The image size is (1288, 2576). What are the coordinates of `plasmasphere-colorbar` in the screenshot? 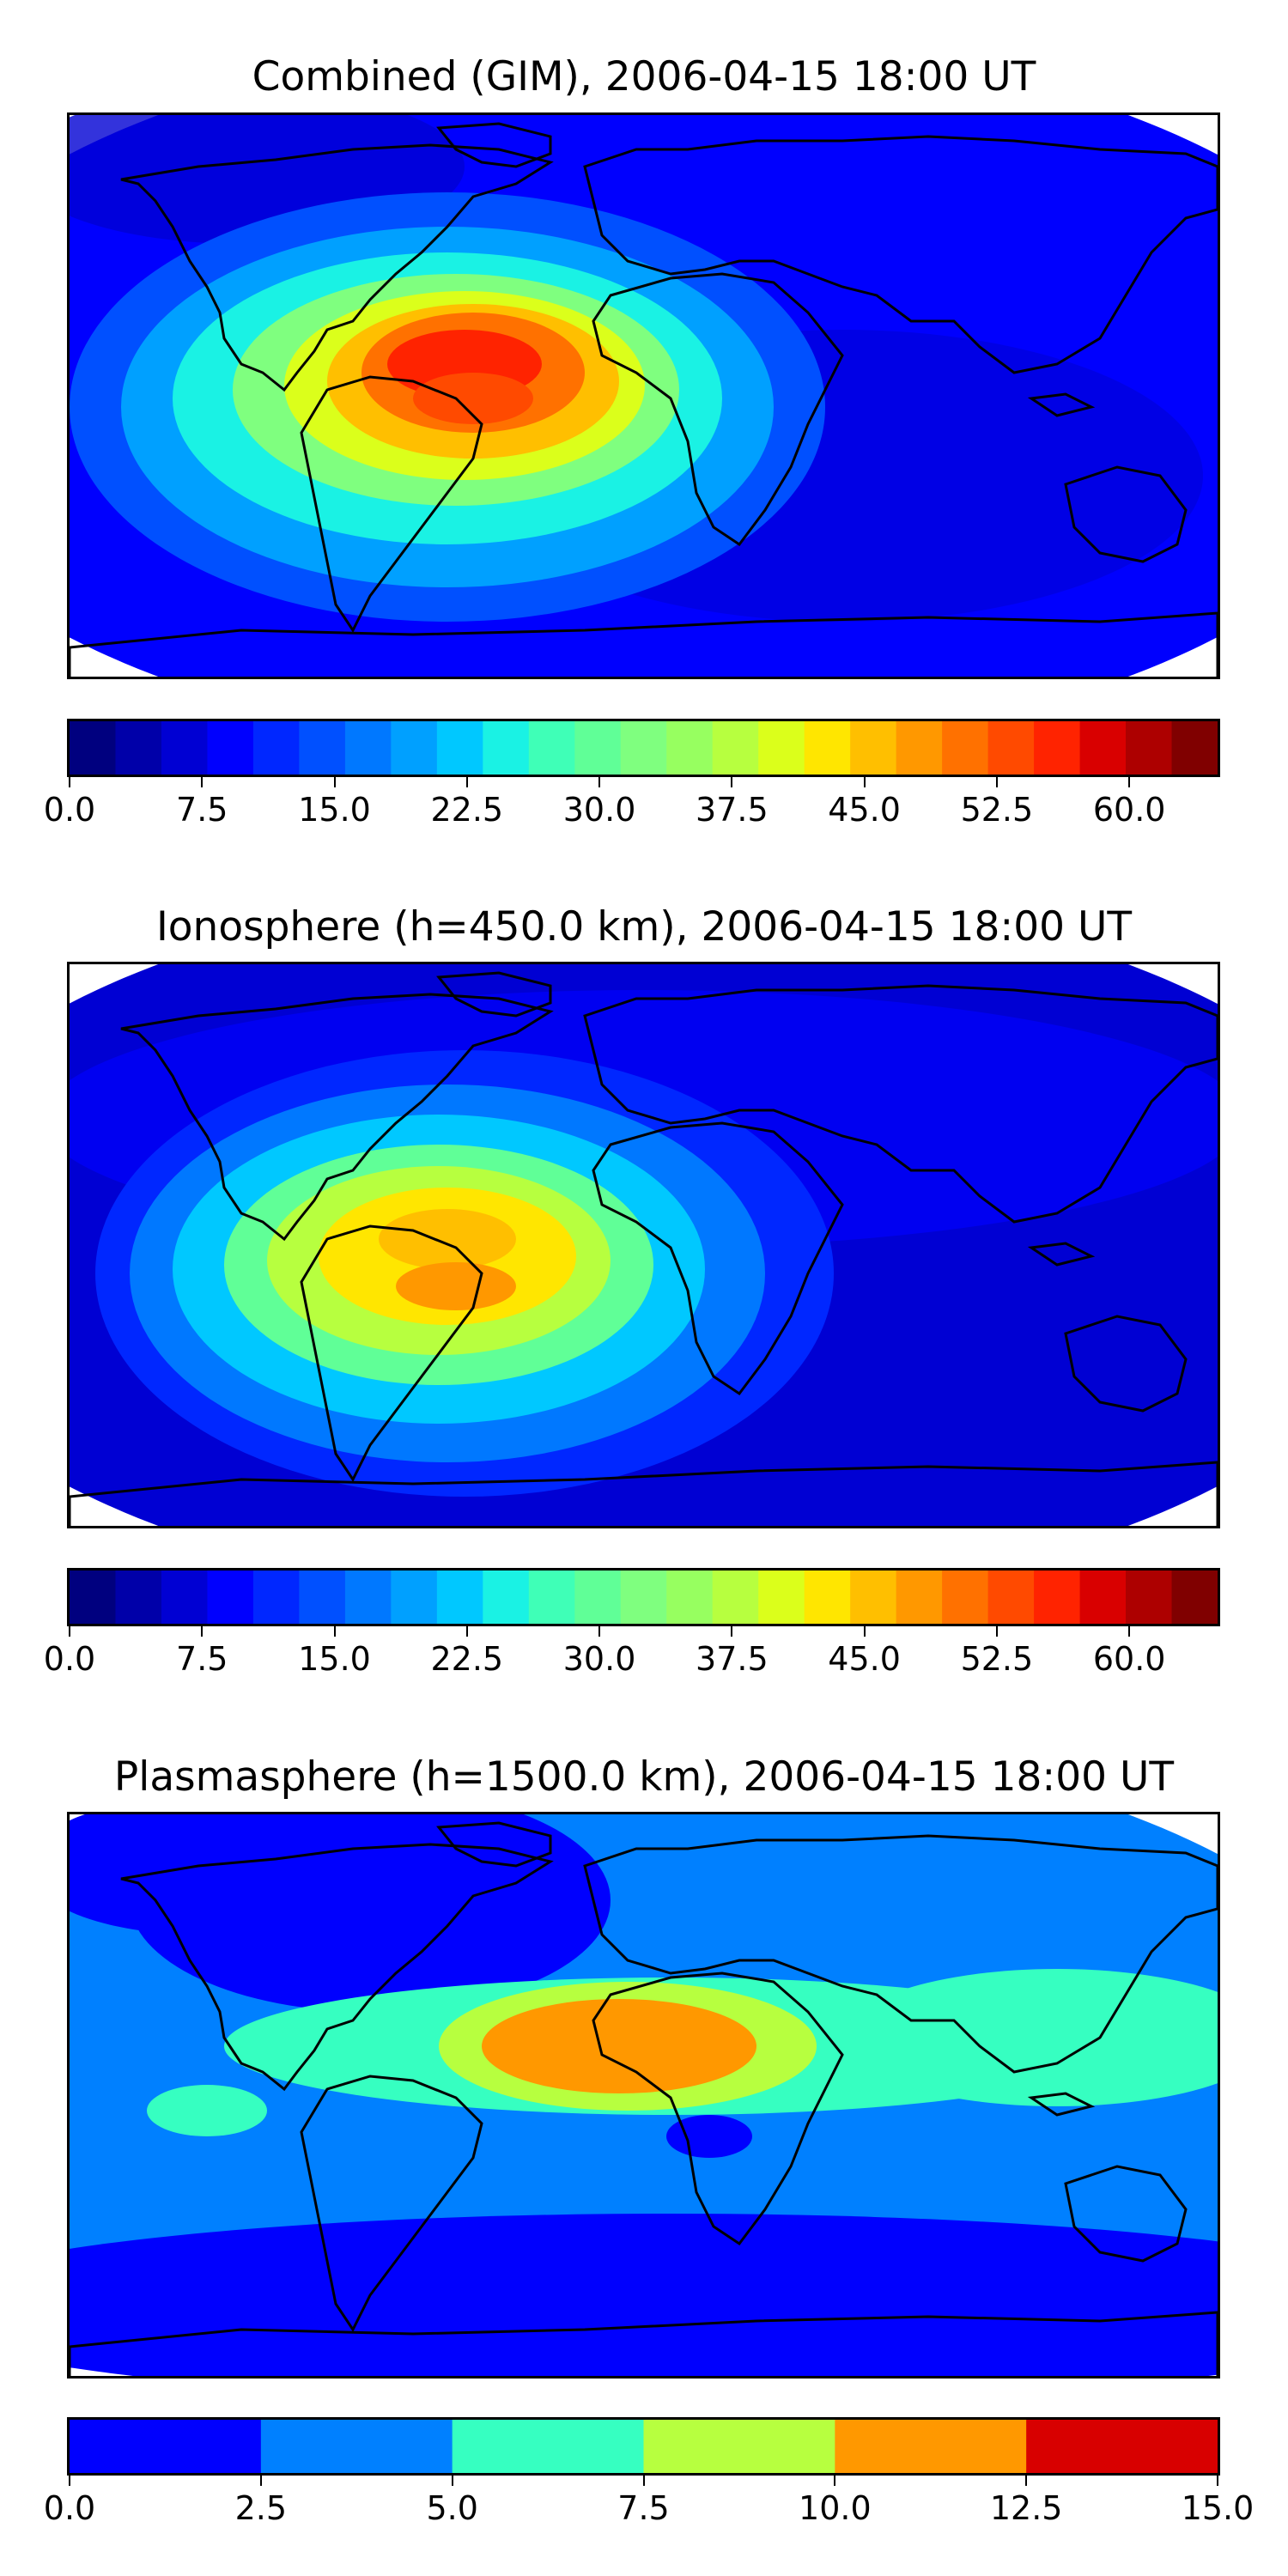 It's located at (643, 2446).